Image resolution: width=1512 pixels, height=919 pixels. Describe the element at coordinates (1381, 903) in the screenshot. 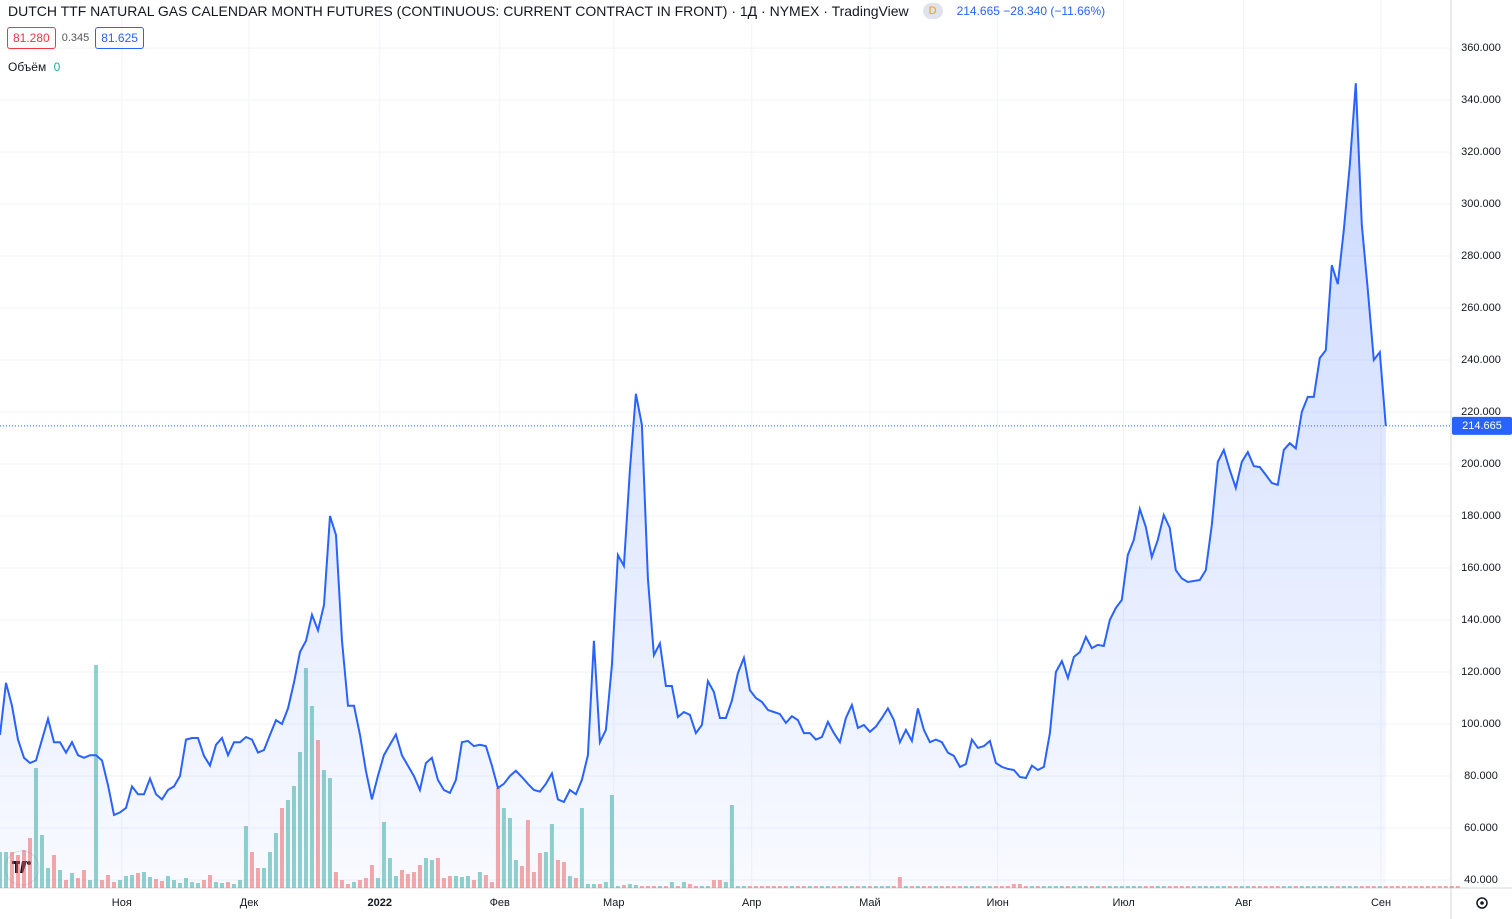

I see `x-tick-label: Сен` at that location.